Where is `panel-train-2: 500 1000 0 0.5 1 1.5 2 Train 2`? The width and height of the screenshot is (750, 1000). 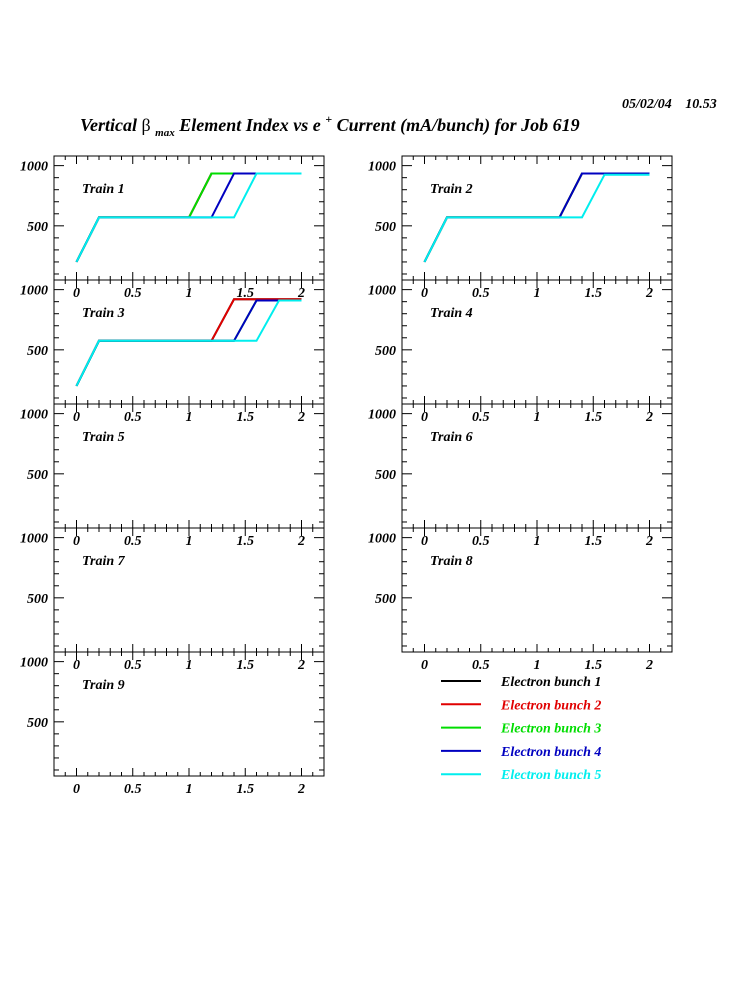
panel-train-2: 500 1000 0 0.5 1 1.5 2 Train 2 is located at coordinates (520, 228).